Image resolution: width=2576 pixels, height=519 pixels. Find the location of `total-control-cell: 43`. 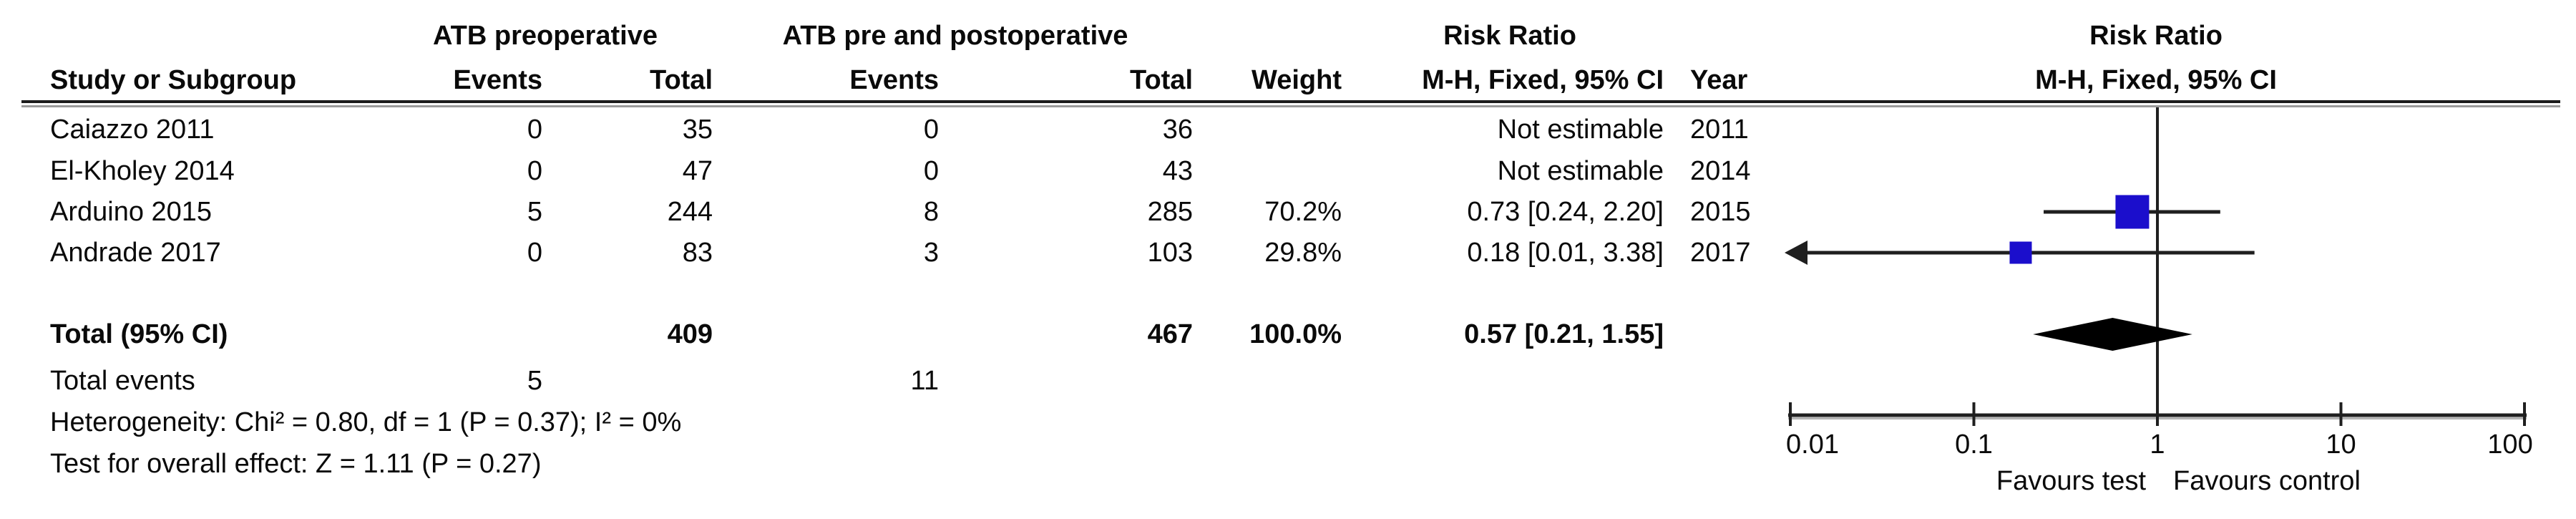

total-control-cell: 43 is located at coordinates (1177, 171).